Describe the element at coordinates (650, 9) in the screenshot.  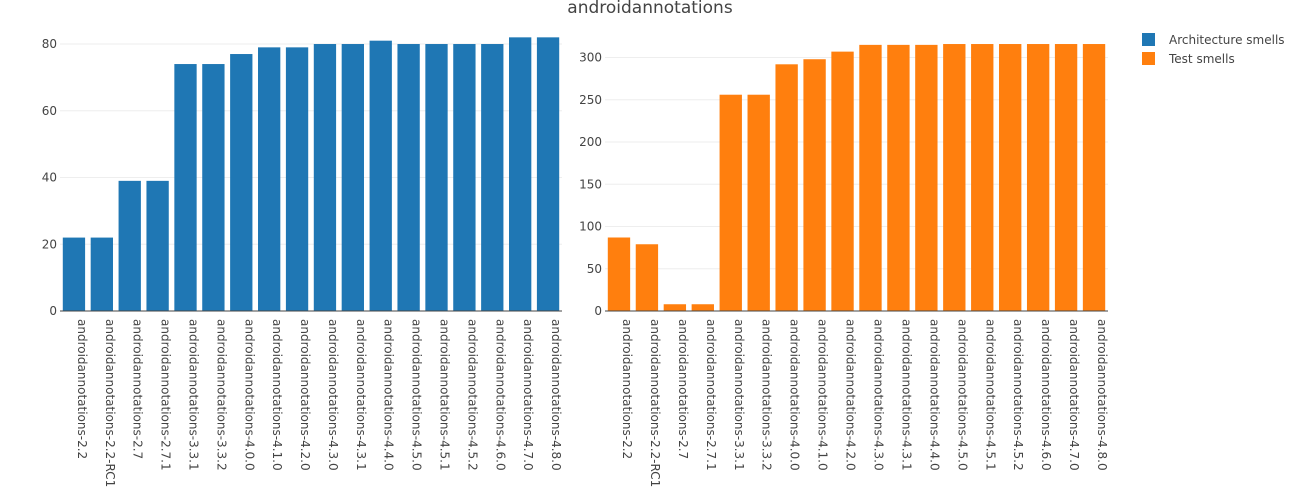
I see `chart-title: androidannotations` at that location.